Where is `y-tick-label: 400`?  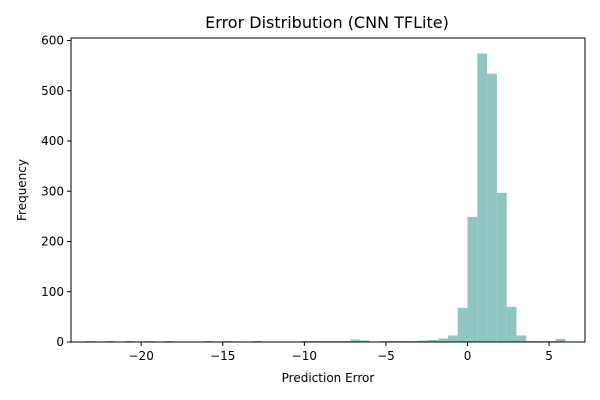 y-tick-label: 400 is located at coordinates (52, 141).